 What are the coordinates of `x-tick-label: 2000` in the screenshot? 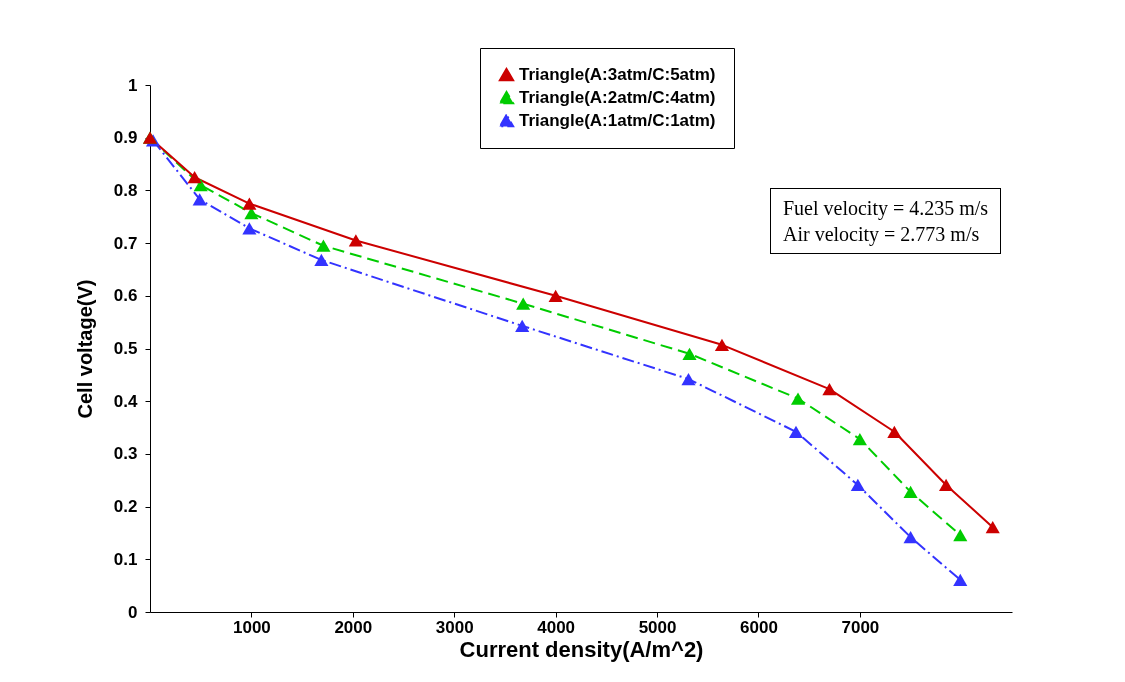 It's located at (353, 627).